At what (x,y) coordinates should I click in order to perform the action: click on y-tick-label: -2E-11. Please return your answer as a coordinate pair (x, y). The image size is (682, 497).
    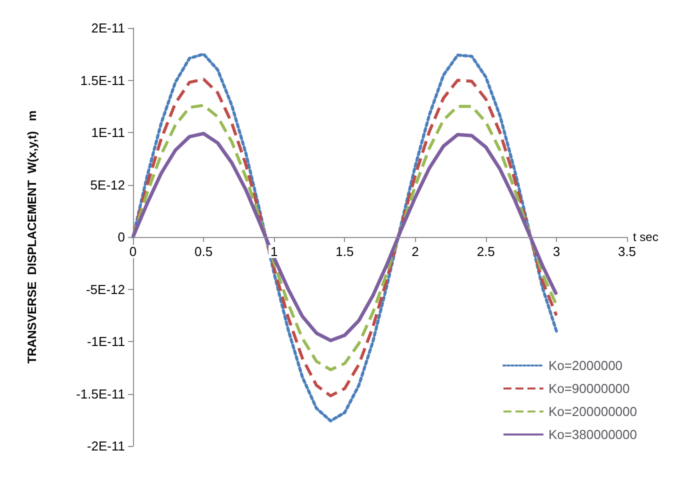
    Looking at the image, I should click on (105, 446).